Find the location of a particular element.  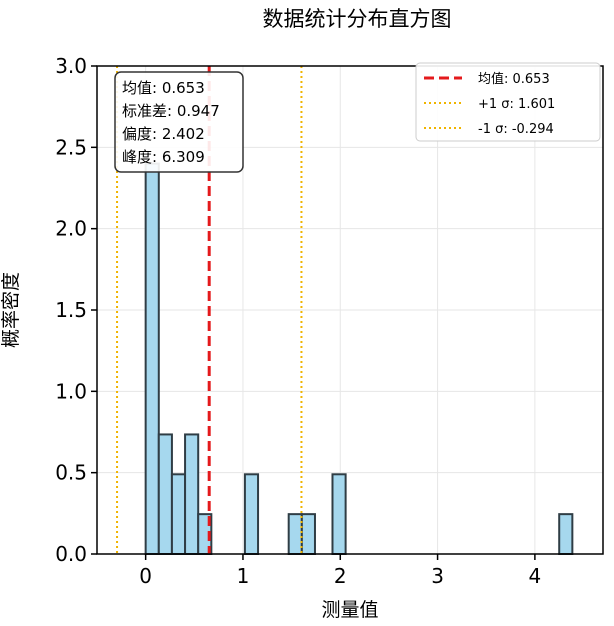

stats-box-frame is located at coordinates (179, 122).